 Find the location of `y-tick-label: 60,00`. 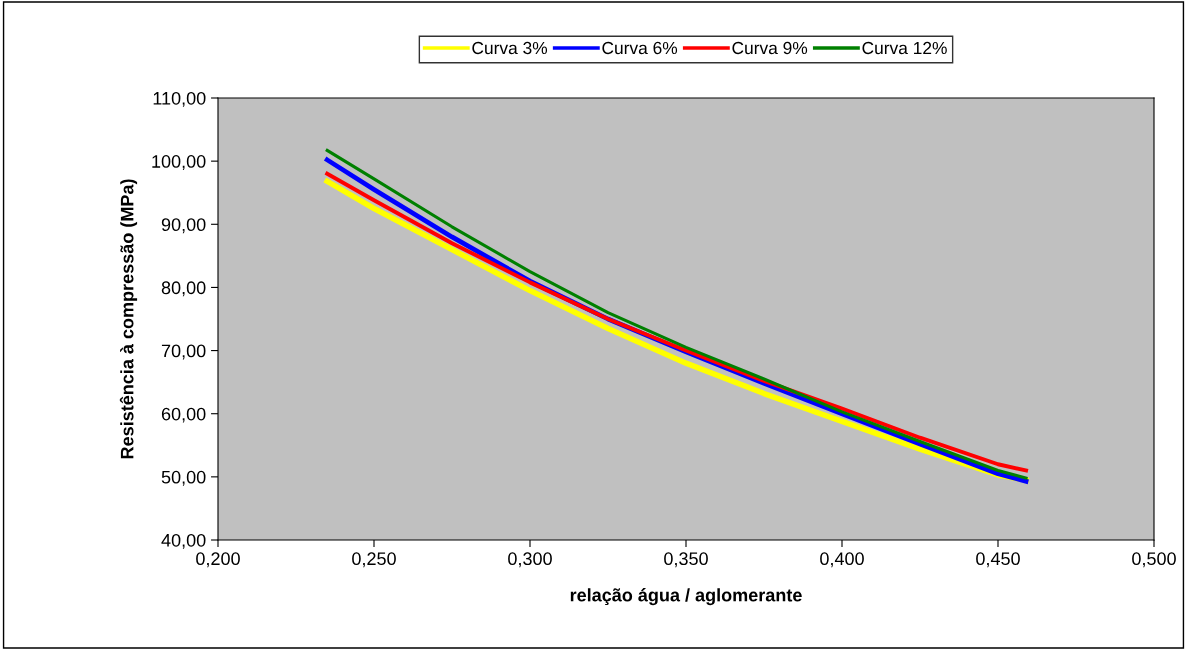

y-tick-label: 60,00 is located at coordinates (183, 415).